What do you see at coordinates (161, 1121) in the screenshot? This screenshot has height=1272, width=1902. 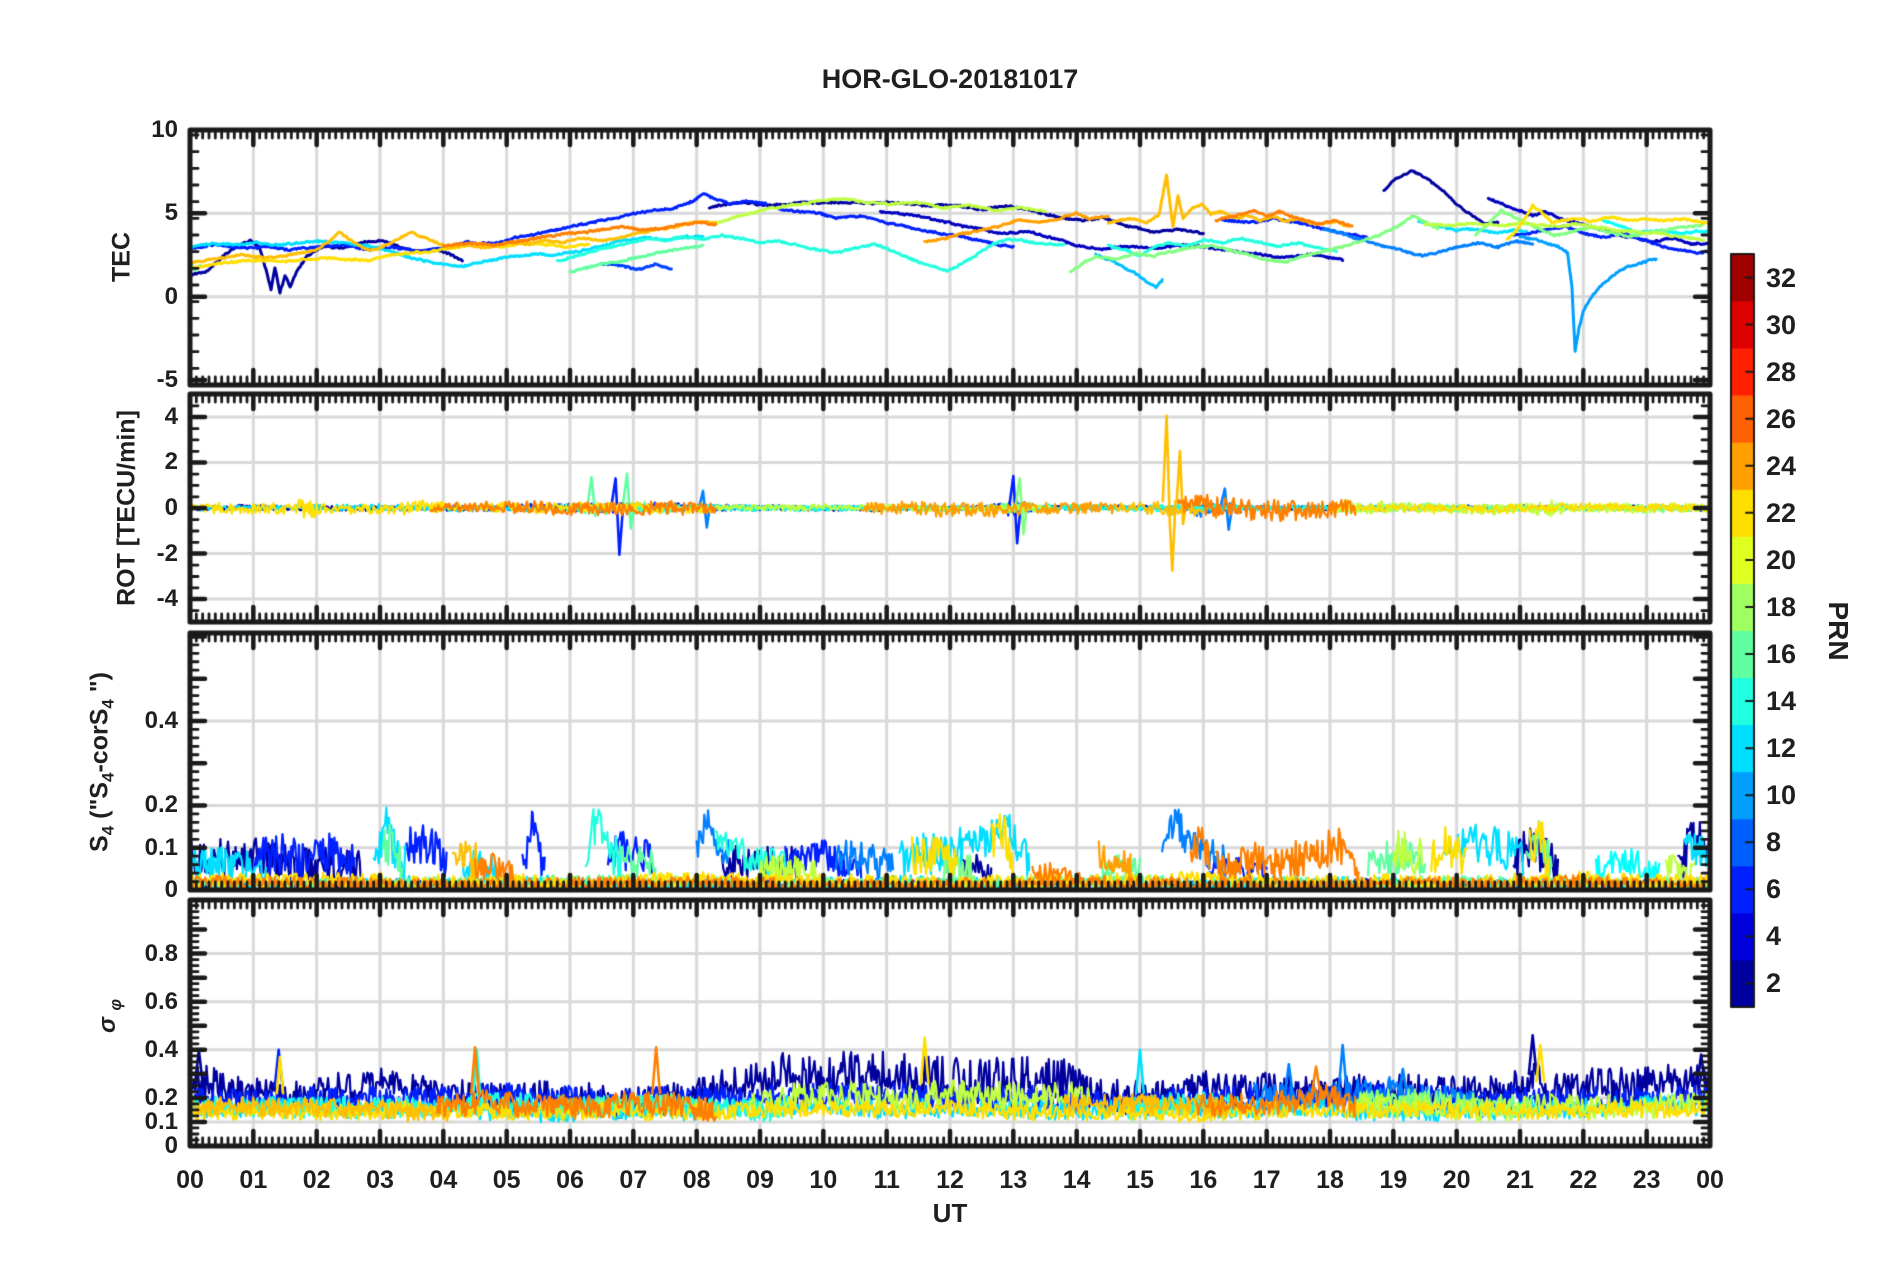 I see `y-tick-label-sigma_phi: 0.1` at bounding box center [161, 1121].